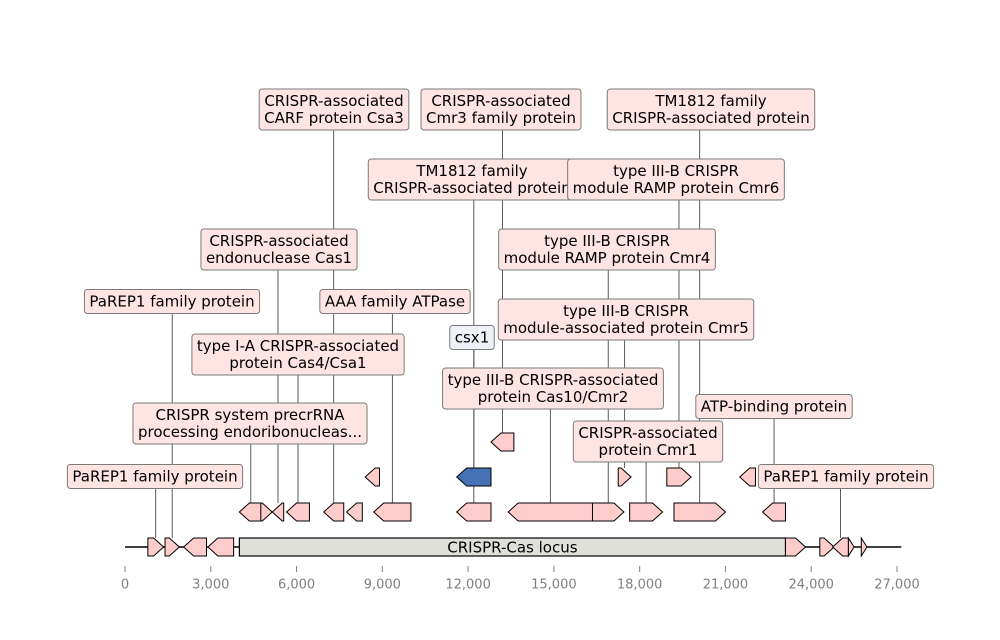 The image size is (1000, 640). I want to click on feature-label-text: csx1, so click(472, 338).